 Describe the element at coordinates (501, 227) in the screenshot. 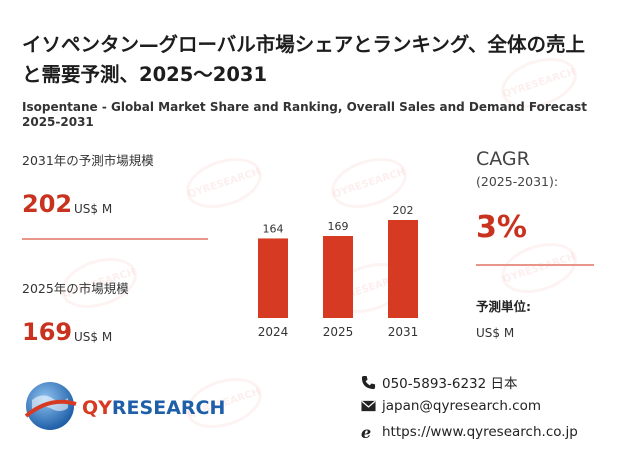

I see `cagr-value: 3%` at that location.